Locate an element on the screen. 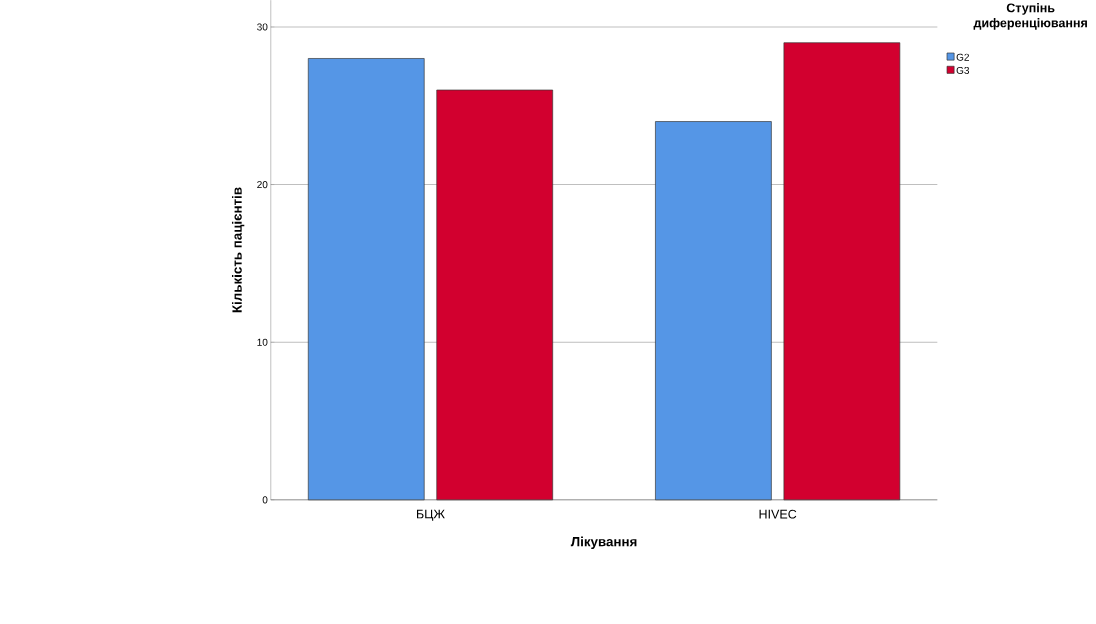 Image resolution: width=1096 pixels, height=624 pixels. y-tick-label: 10 is located at coordinates (262, 342).